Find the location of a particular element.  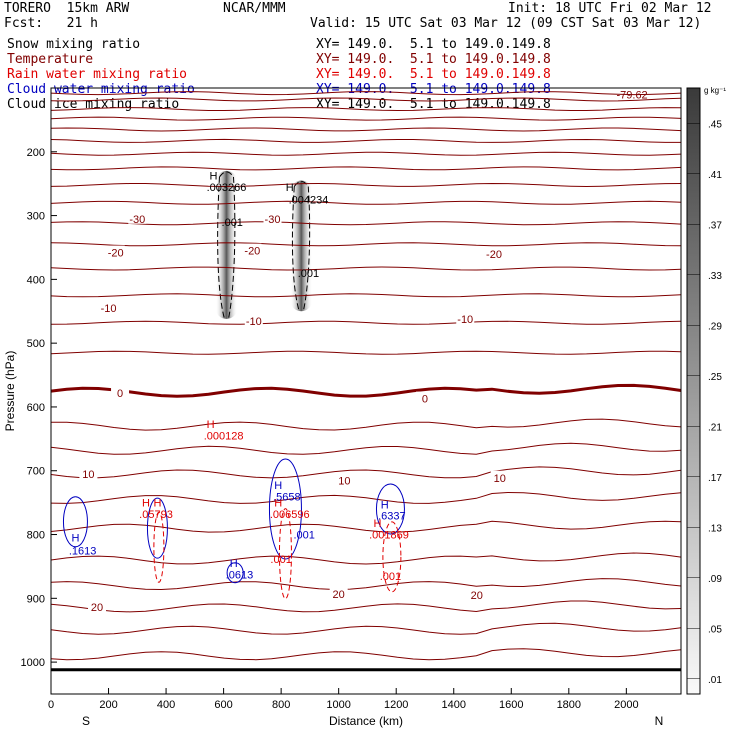

y-tick-label: 400 is located at coordinates (36, 280).